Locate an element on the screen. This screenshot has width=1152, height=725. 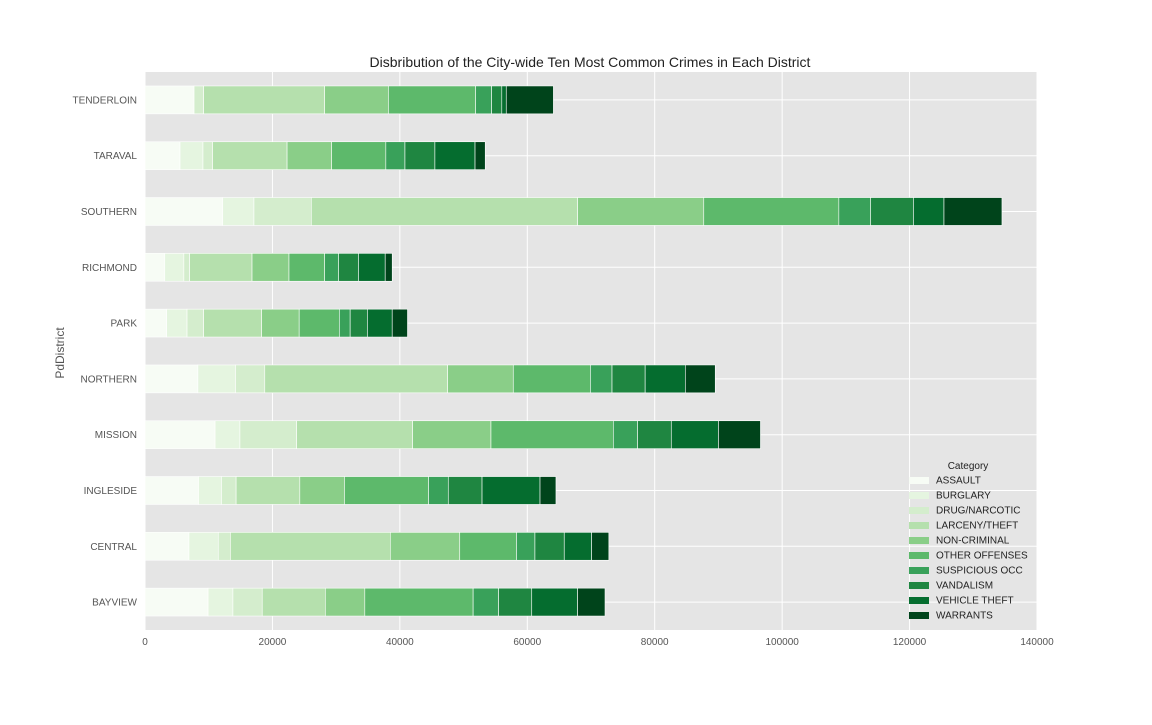
x-tick-label: 20000 is located at coordinates (273, 642).